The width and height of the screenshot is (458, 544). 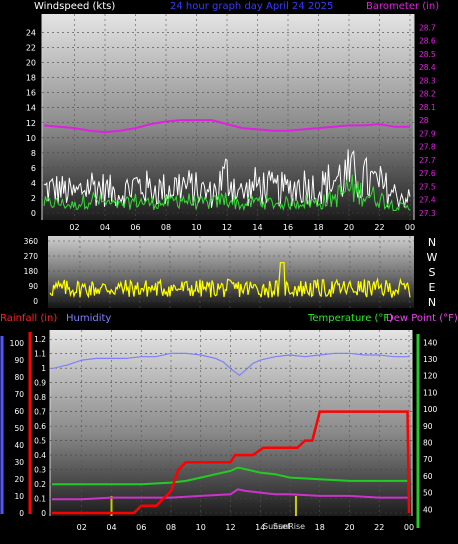 What do you see at coordinates (430, 342) in the screenshot?
I see `temperature-tick-label: 140` at bounding box center [430, 342].